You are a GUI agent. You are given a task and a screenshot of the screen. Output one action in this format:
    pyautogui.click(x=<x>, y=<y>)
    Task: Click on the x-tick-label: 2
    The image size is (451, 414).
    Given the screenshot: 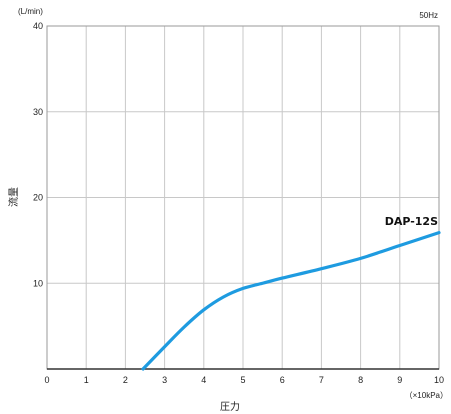 What is the action you would take?
    pyautogui.click(x=125, y=380)
    